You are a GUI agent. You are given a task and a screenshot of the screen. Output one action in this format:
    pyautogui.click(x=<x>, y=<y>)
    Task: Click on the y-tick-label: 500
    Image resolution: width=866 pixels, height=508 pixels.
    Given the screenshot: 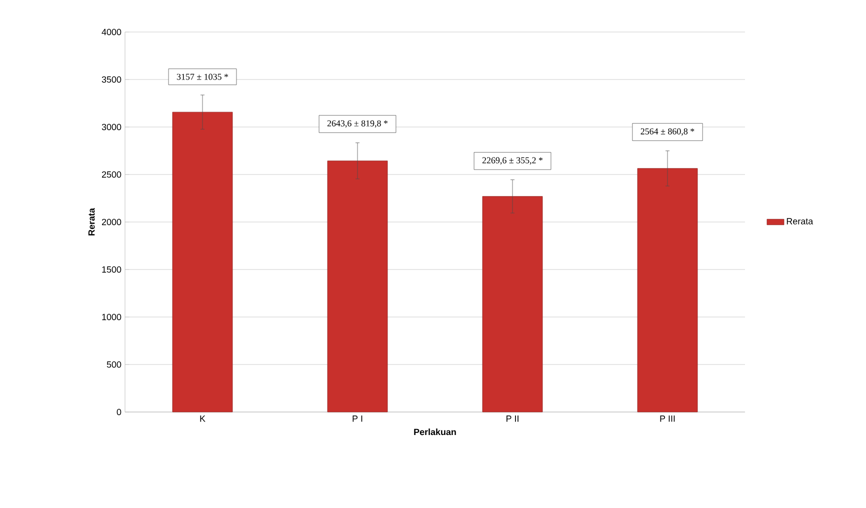 What is the action you would take?
    pyautogui.click(x=114, y=364)
    